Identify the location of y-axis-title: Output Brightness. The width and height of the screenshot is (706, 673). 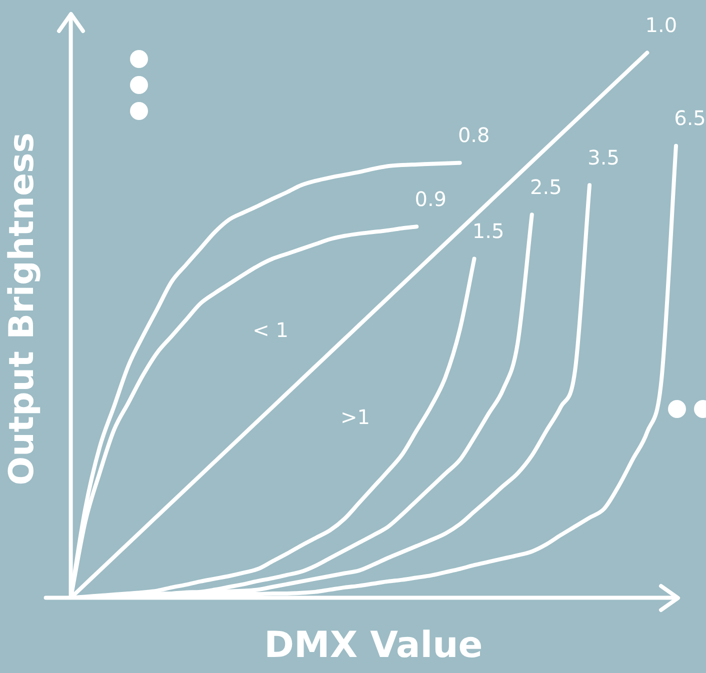
(22, 309).